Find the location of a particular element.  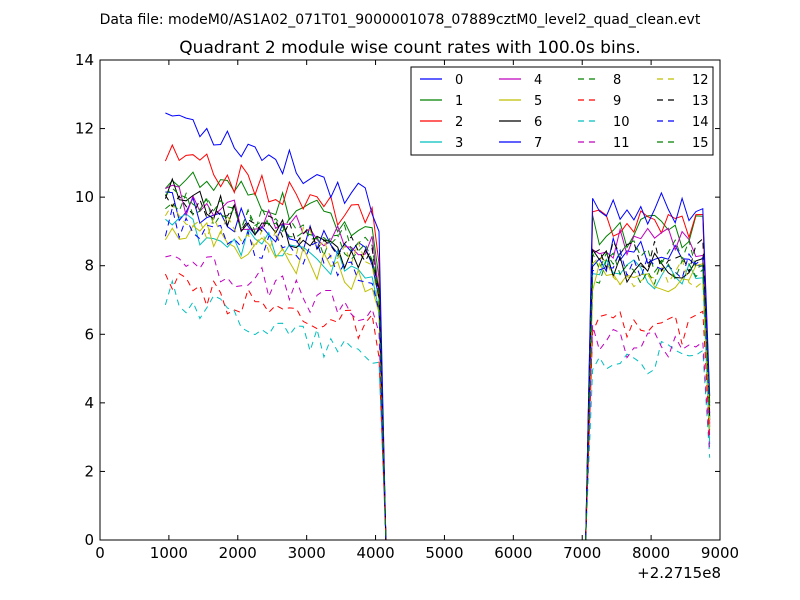

y-tick-label: 8 is located at coordinates (89, 266).